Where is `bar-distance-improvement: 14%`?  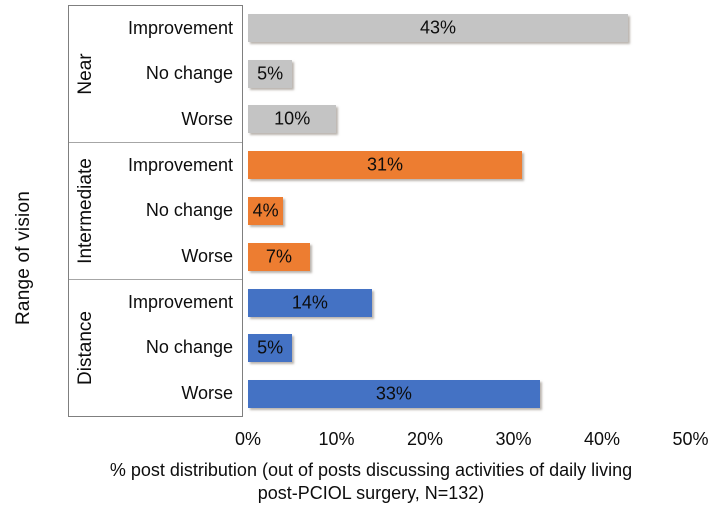
bar-distance-improvement: 14% is located at coordinates (310, 302).